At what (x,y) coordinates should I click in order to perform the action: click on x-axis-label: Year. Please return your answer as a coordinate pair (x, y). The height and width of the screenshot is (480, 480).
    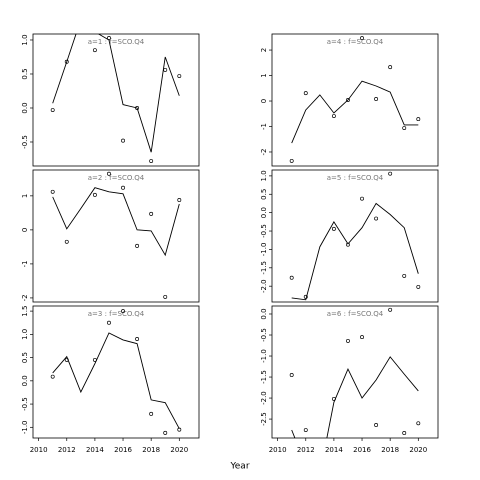
    Looking at the image, I should click on (239, 467).